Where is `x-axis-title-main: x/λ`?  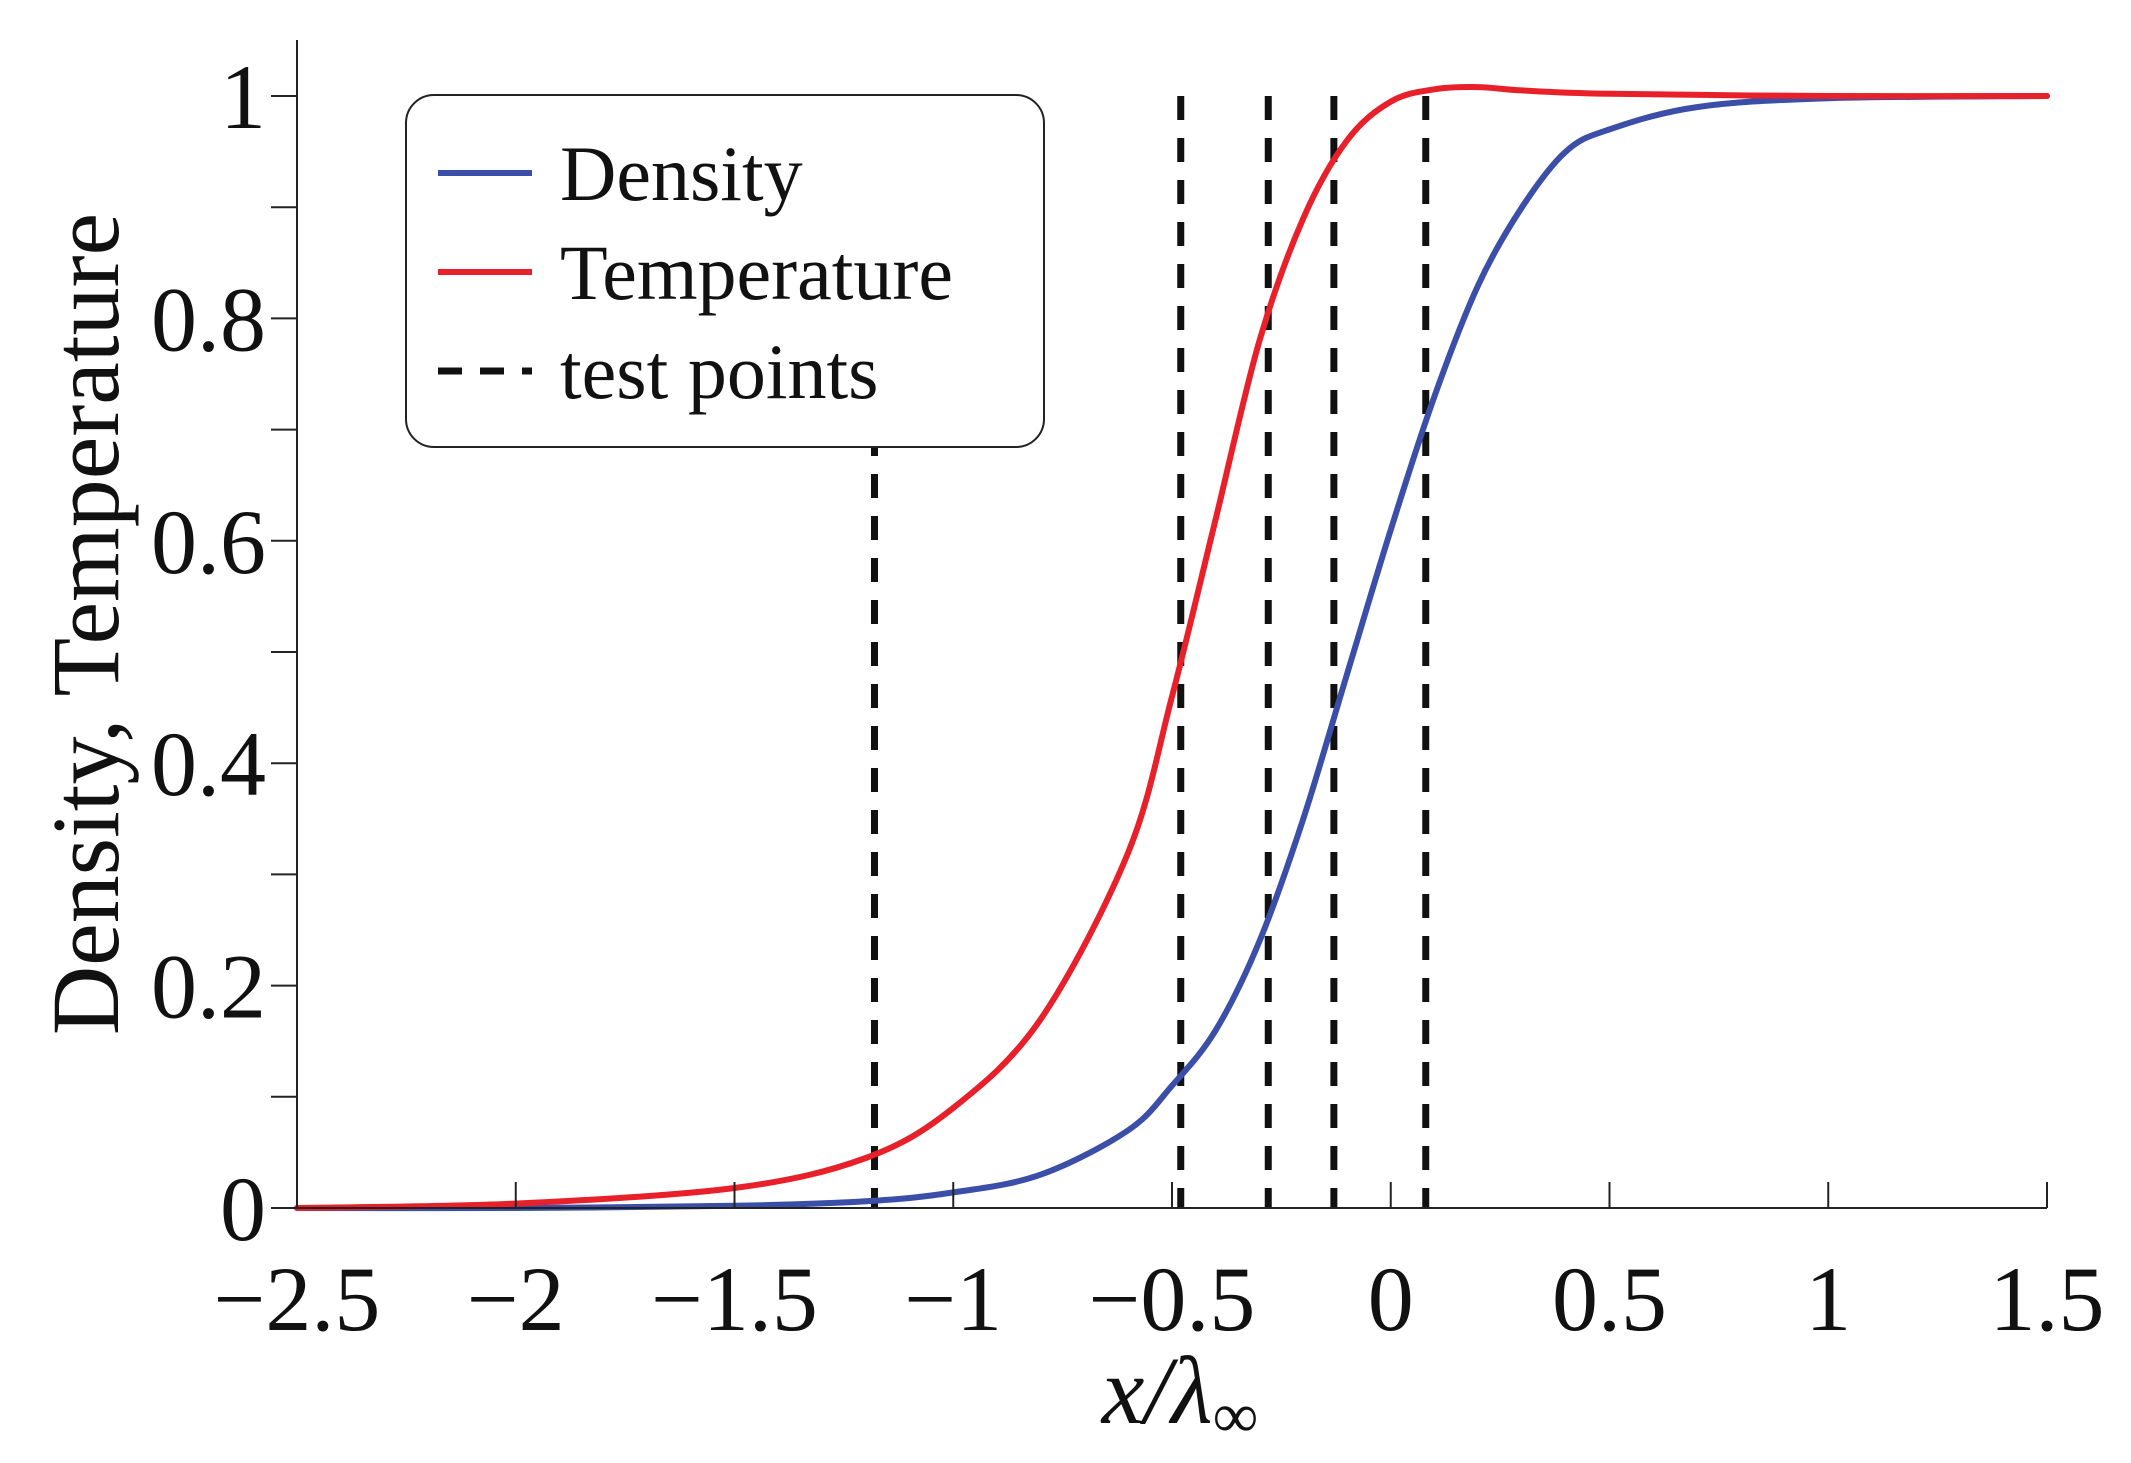 x-axis-title-main: x/λ is located at coordinates (1156, 1390).